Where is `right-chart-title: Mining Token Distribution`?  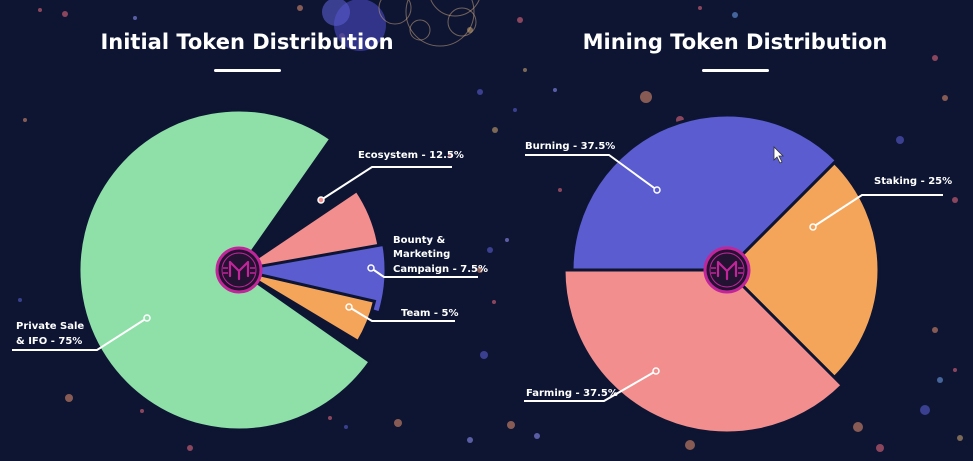 right-chart-title: Mining Token Distribution is located at coordinates (735, 42).